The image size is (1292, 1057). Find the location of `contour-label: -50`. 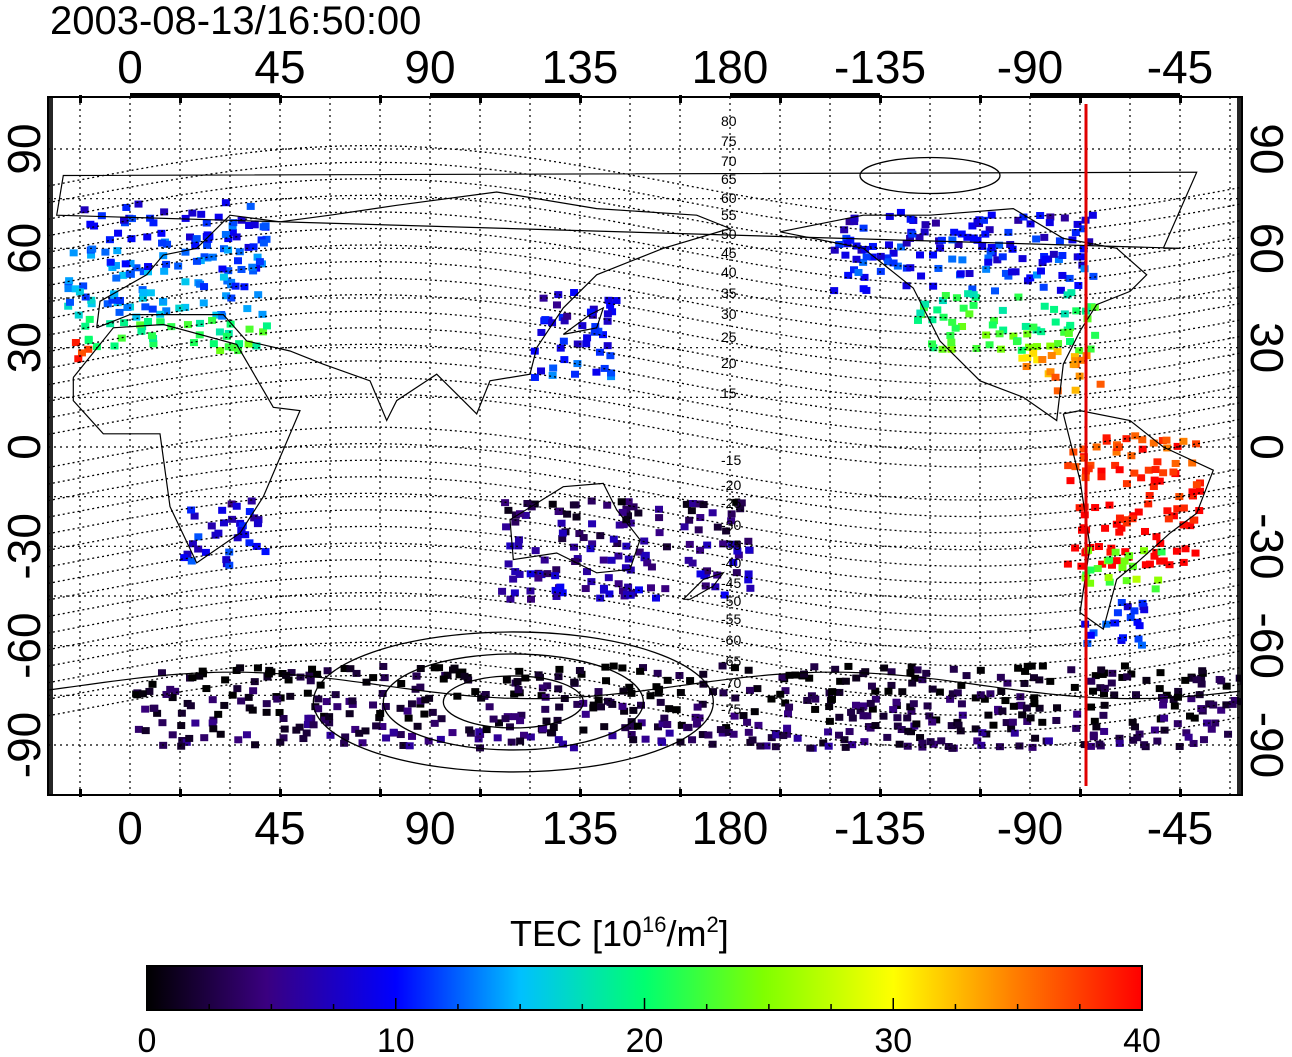

contour-label: -50 is located at coordinates (731, 601).